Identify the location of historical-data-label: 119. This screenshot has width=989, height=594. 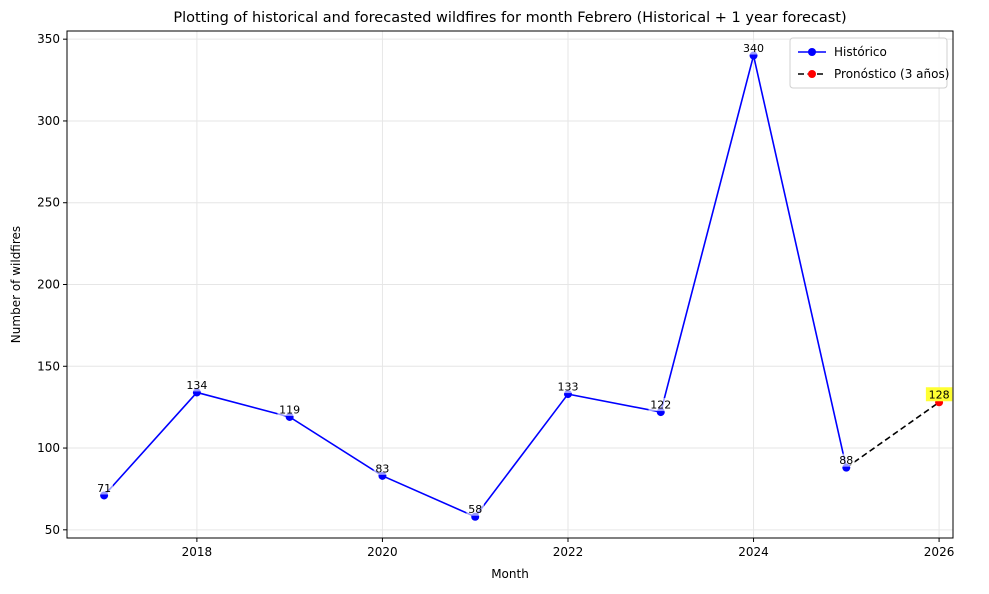
(289, 409).